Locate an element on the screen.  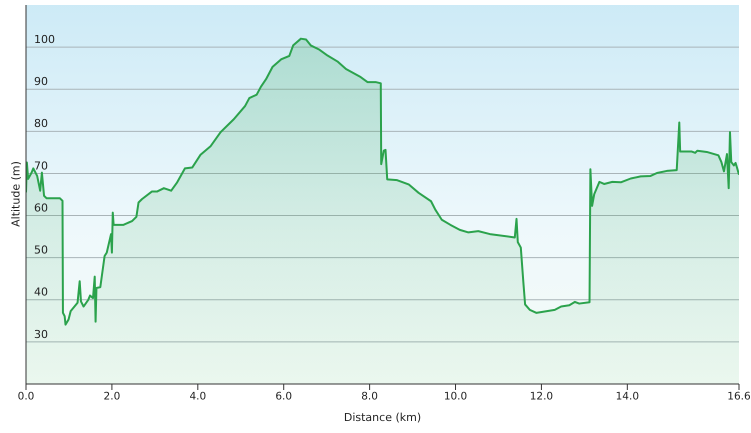
y-tick-label: 100 is located at coordinates (44, 39).